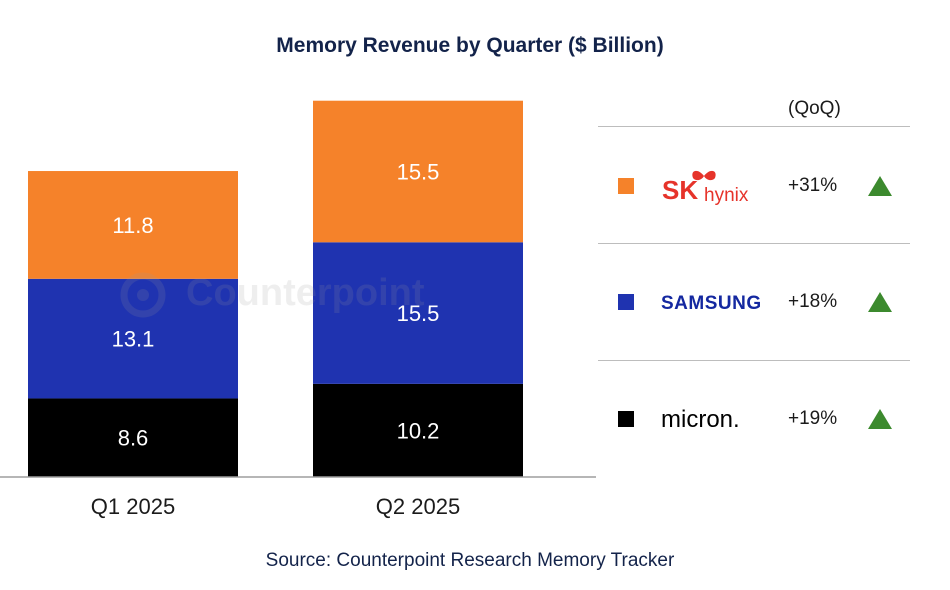 The image size is (950, 590). What do you see at coordinates (813, 301) in the screenshot?
I see `qoq-change: +18%` at bounding box center [813, 301].